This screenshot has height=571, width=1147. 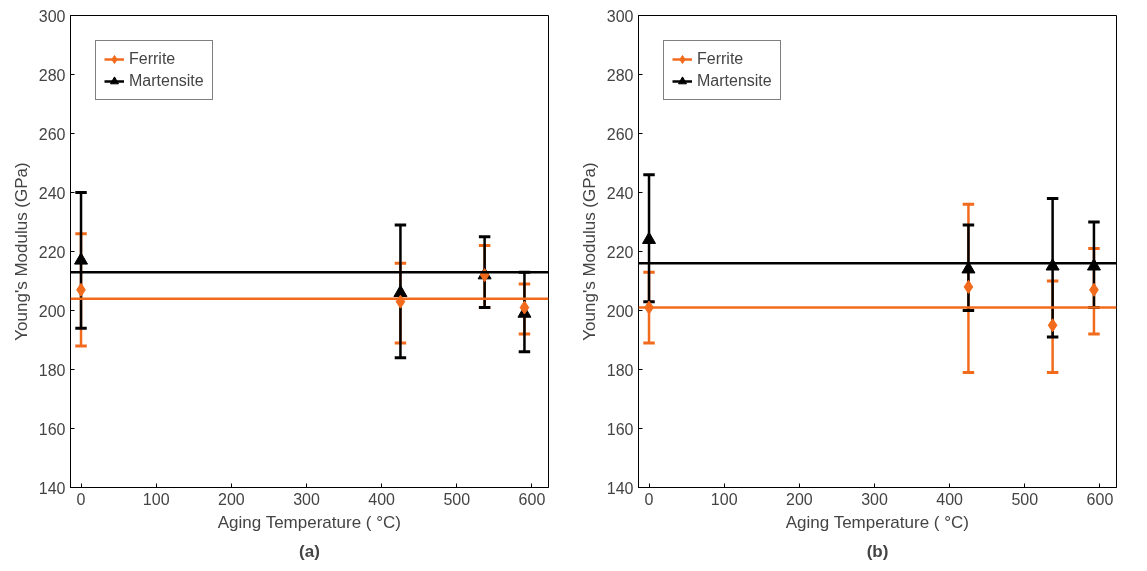 I want to click on text: (b), so click(x=877, y=551).